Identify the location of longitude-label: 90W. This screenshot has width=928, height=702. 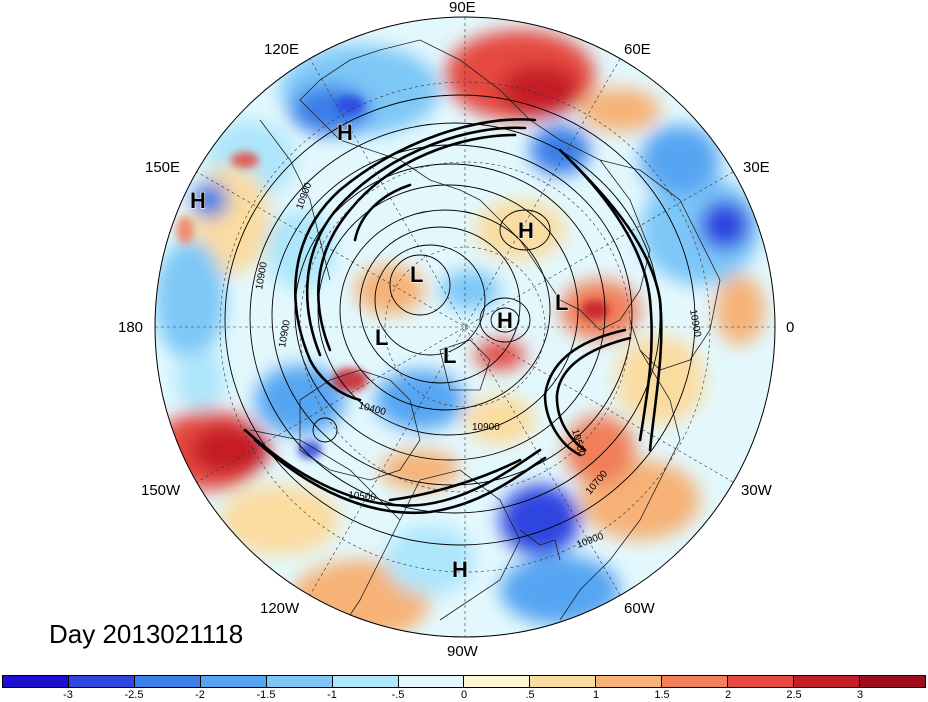
(462, 651).